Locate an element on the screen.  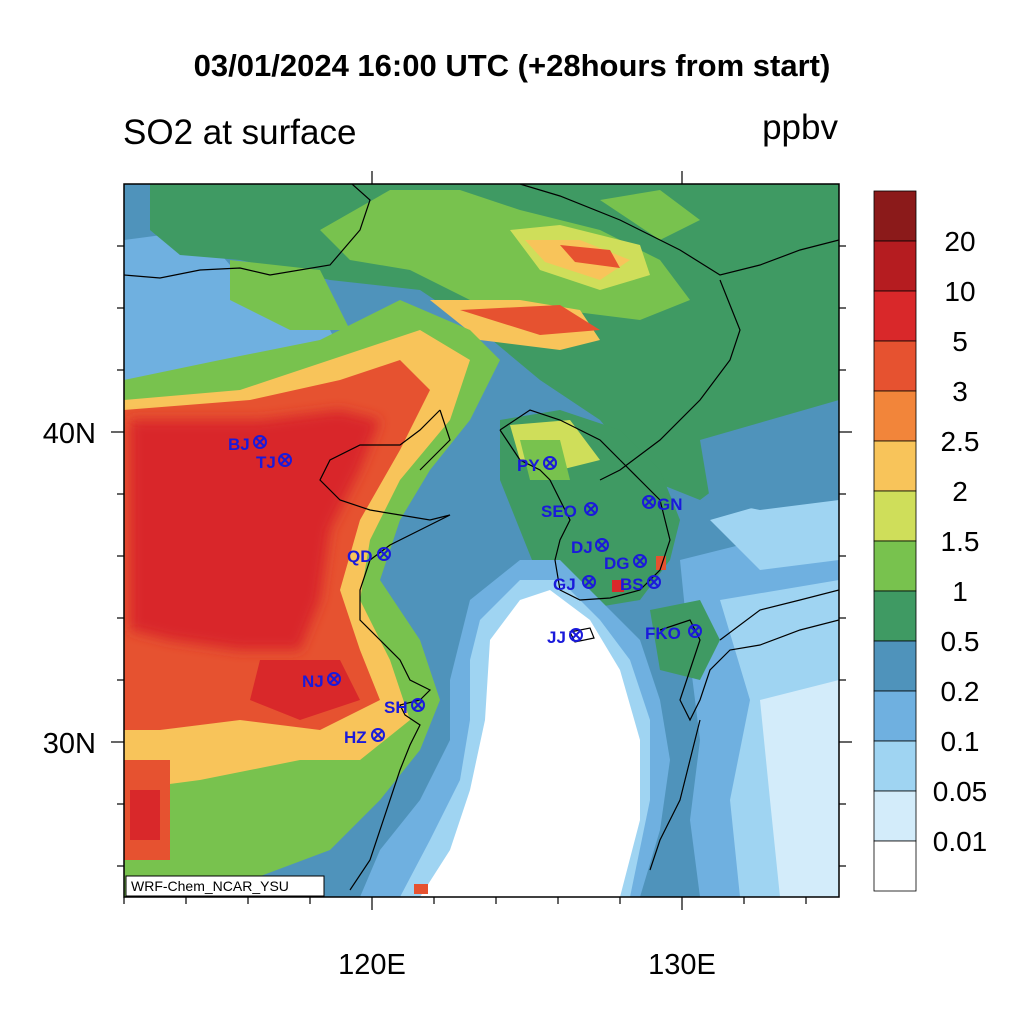
colorbar-label: 2.5 is located at coordinates (960, 441).